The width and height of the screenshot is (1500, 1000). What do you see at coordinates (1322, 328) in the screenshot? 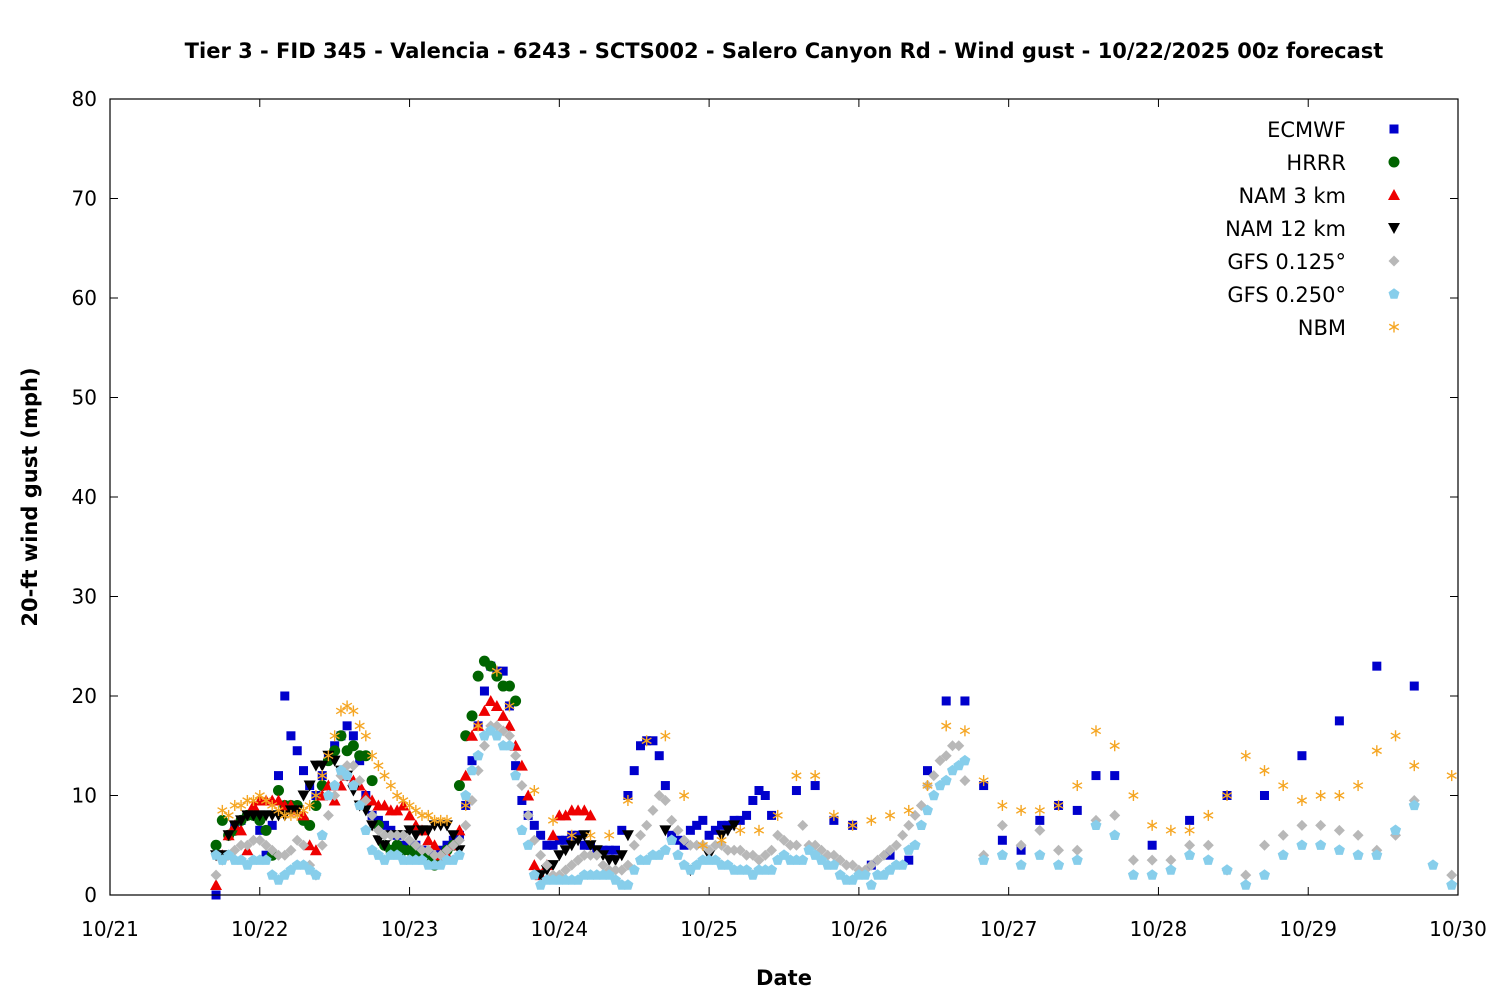
I see `legend-label-nbm: NBM` at bounding box center [1322, 328].